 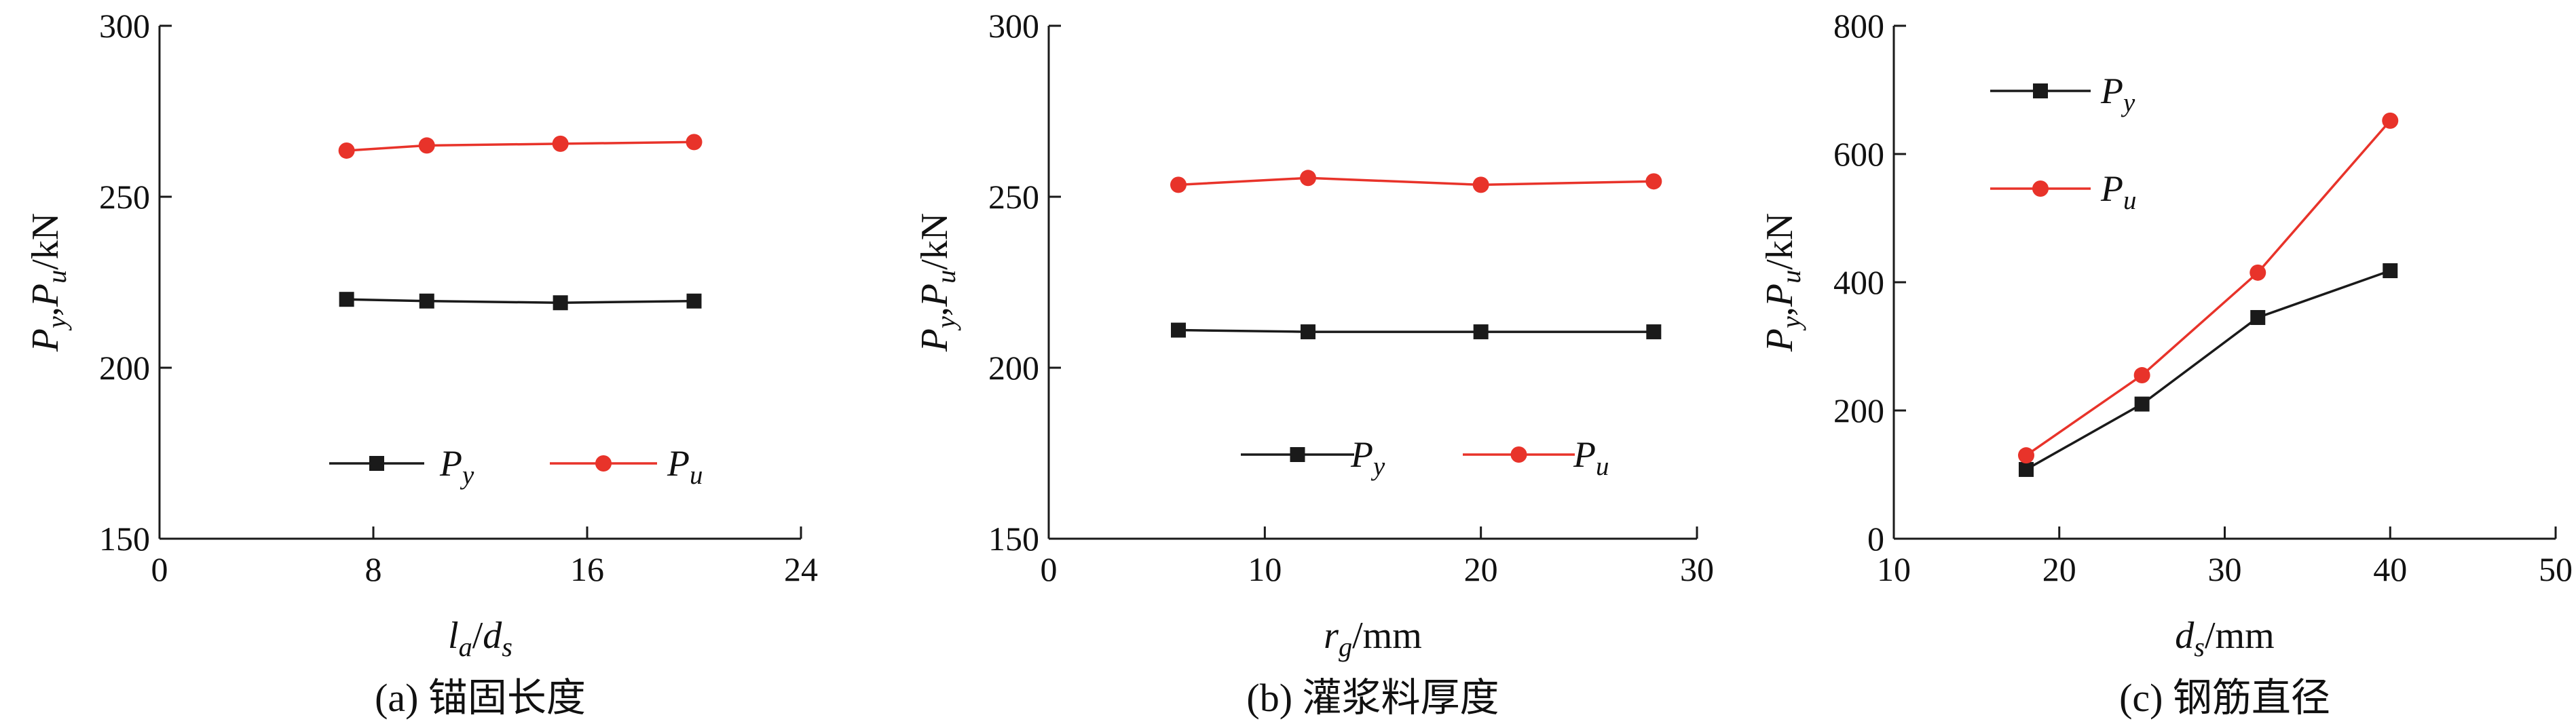 I want to click on x-tick-label: 50, so click(x=2556, y=569).